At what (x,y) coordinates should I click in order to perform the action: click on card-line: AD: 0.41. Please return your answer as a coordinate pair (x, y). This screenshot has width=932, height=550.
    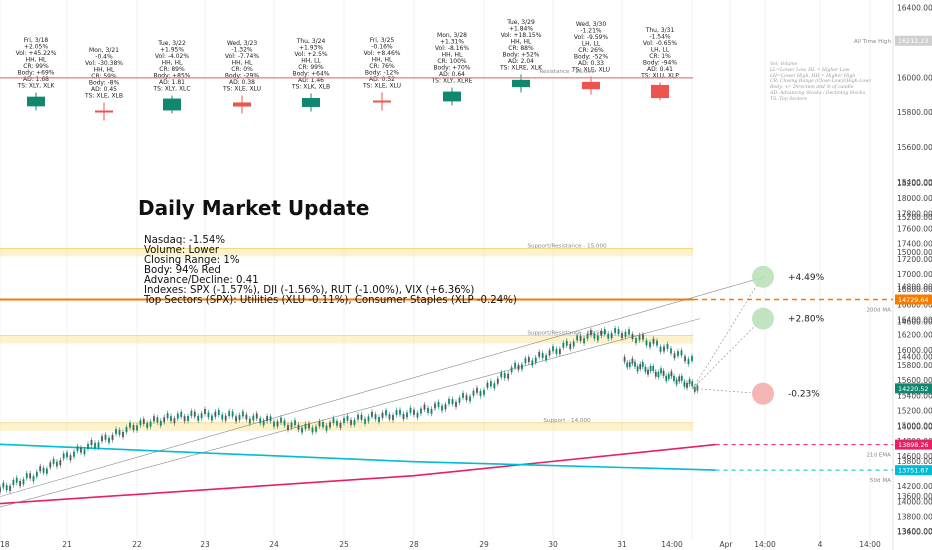
    Looking at the image, I should click on (660, 69).